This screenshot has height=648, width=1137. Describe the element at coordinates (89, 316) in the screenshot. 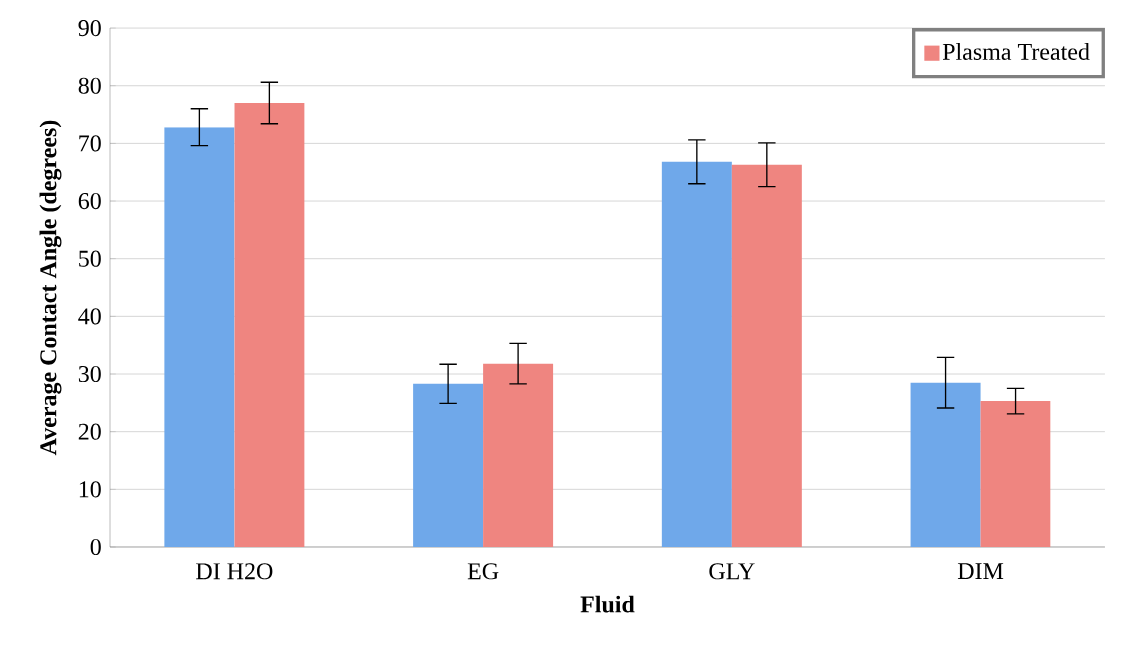

I see `y-tick-label: 40` at that location.